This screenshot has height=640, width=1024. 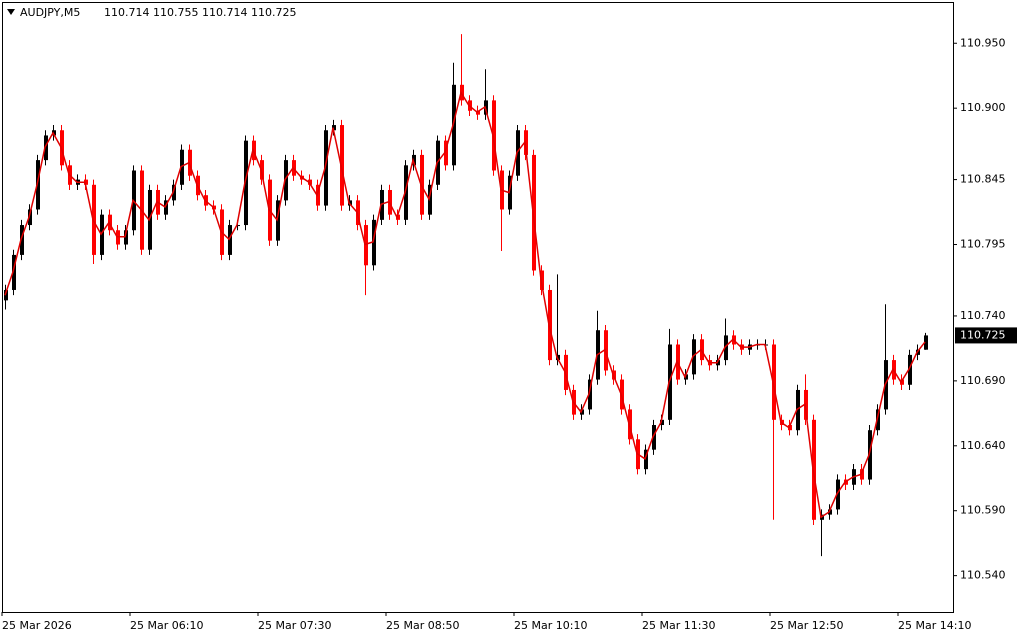 What do you see at coordinates (166, 625) in the screenshot?
I see `x-tick-label: 25 Mar 06:10` at bounding box center [166, 625].